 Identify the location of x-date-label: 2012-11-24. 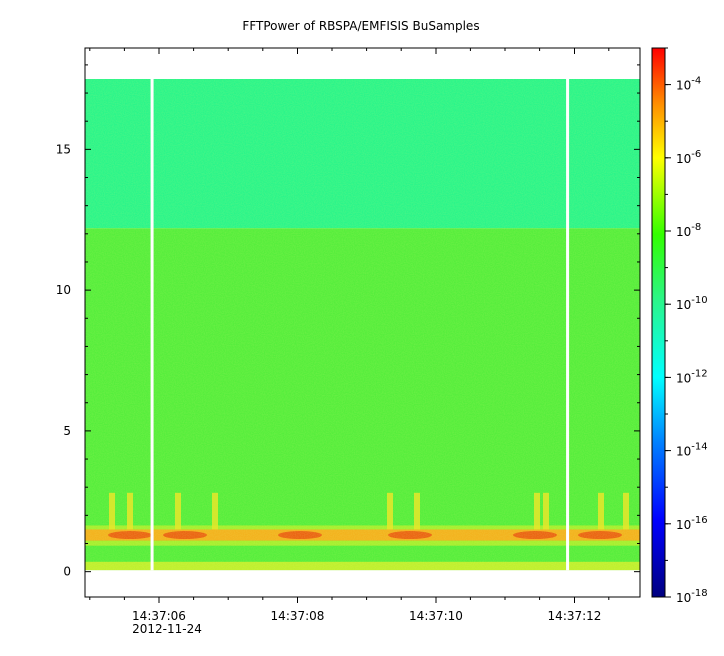
(167, 629).